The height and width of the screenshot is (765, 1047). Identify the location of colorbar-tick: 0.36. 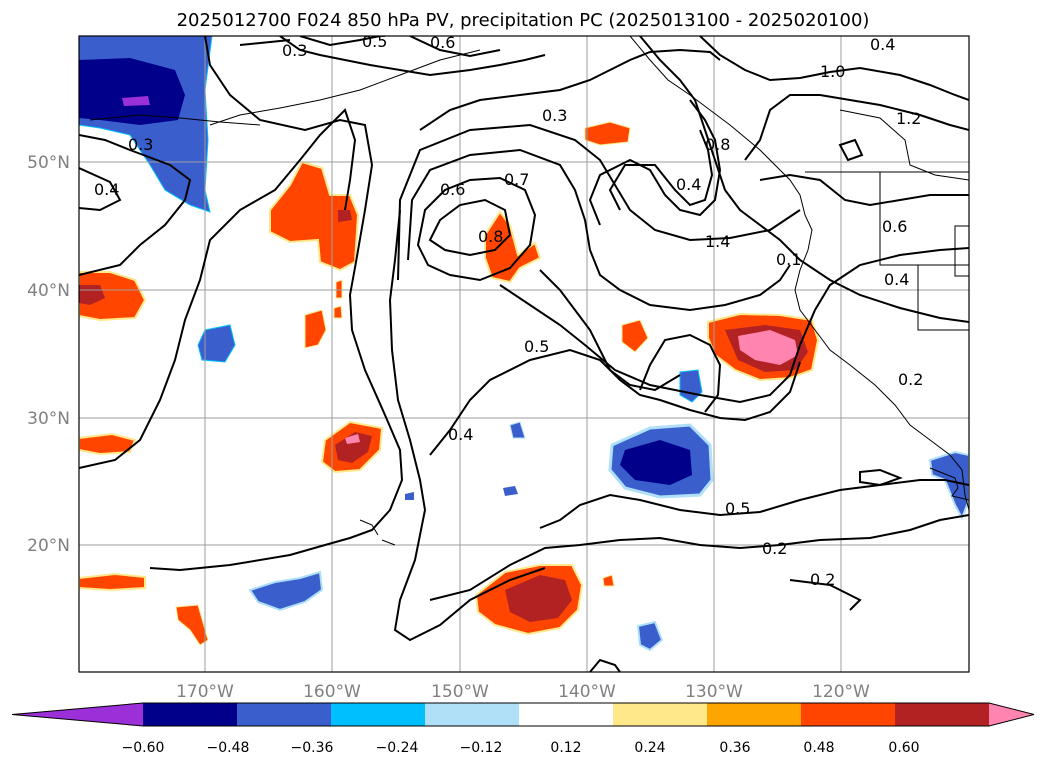
(734, 748).